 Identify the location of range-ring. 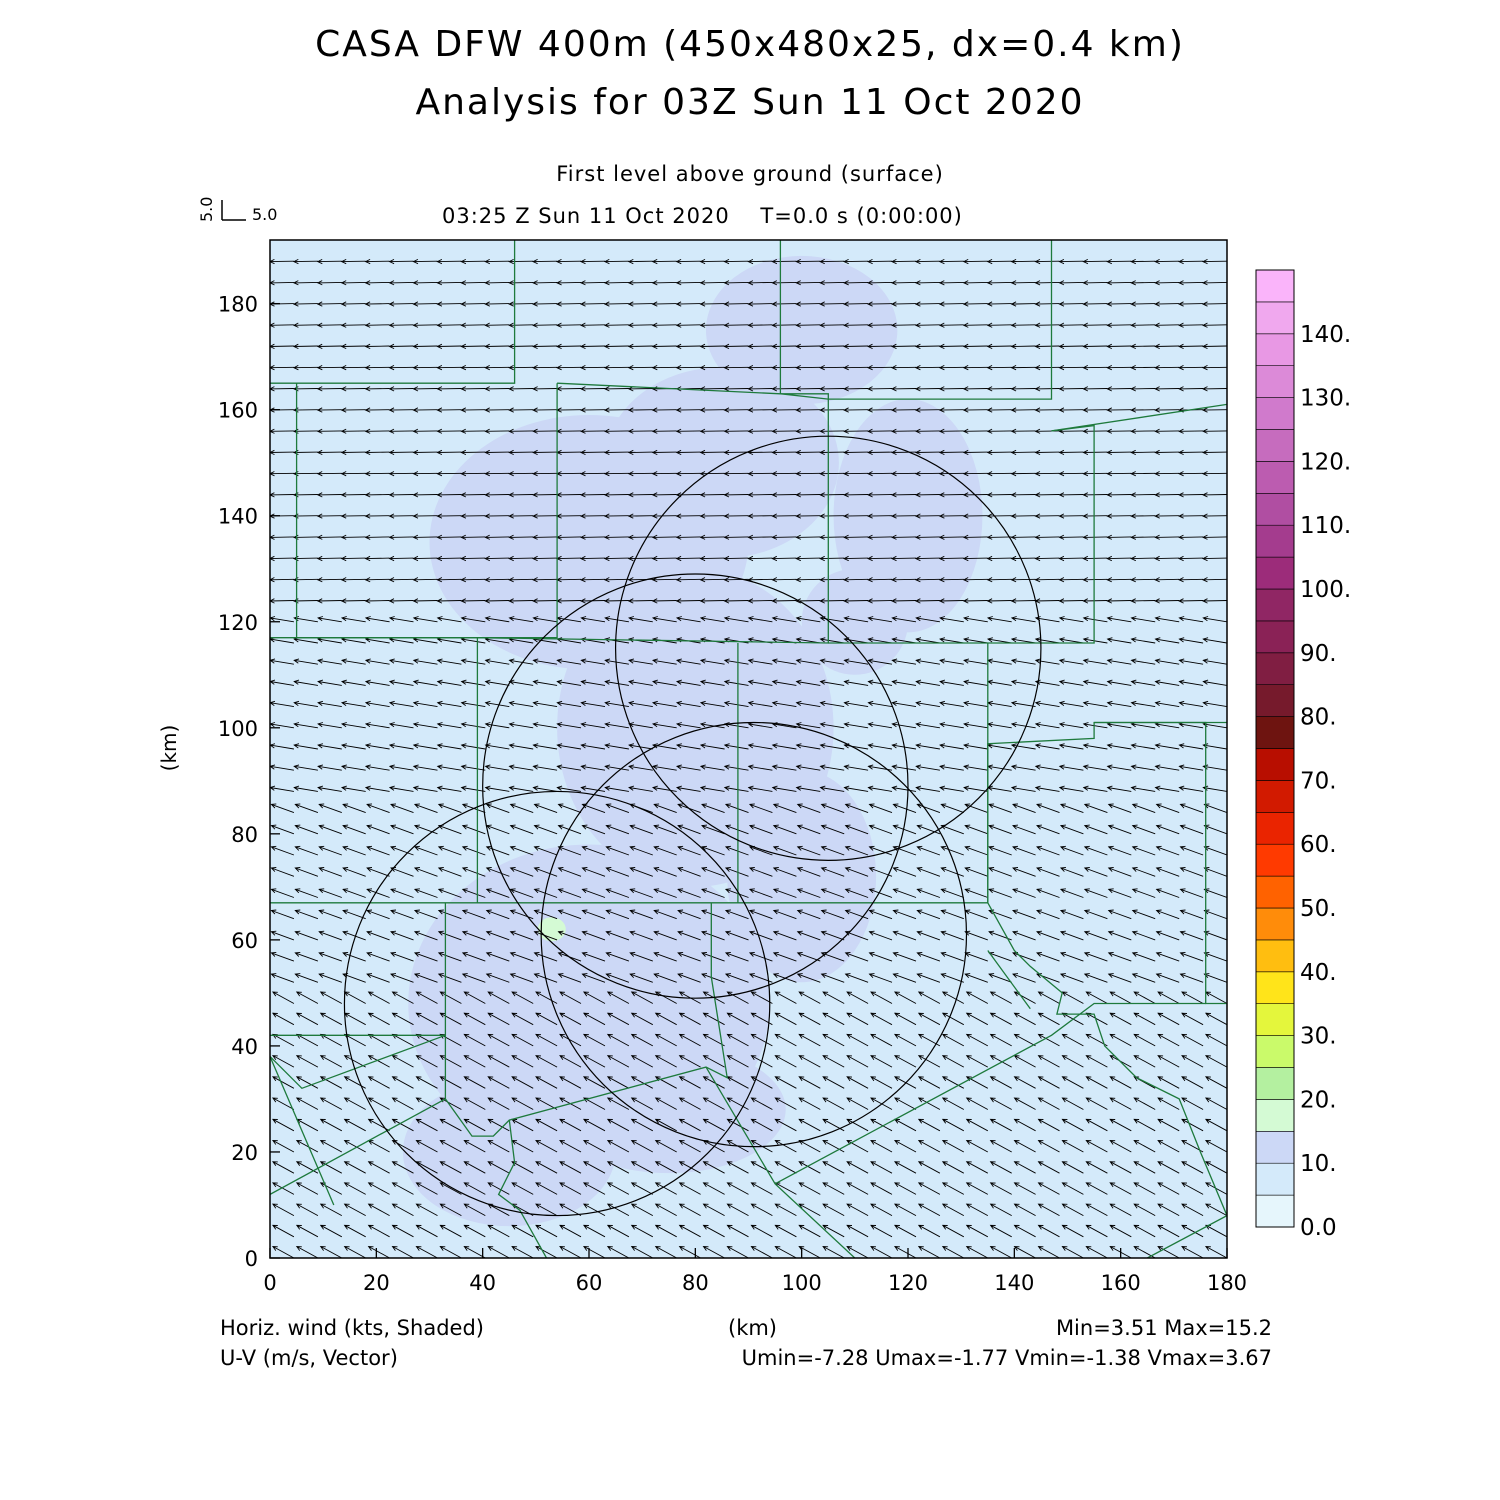
(557, 1003).